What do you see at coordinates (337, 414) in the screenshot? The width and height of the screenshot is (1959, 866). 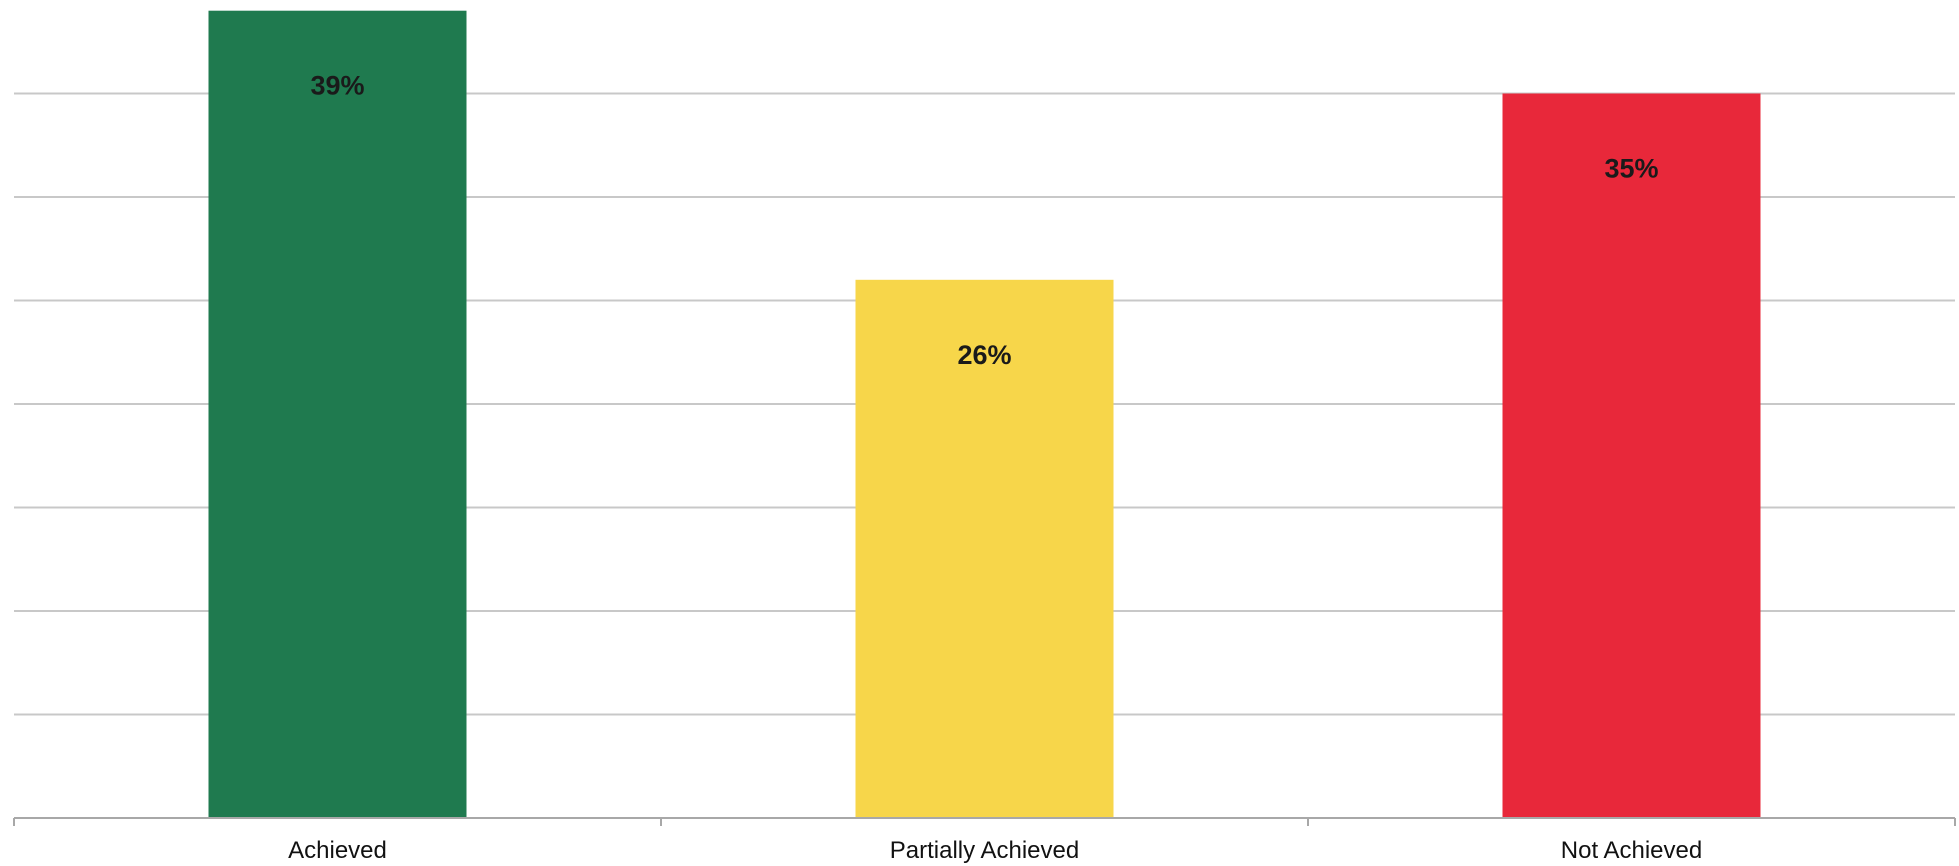 I see `bar-achieved` at bounding box center [337, 414].